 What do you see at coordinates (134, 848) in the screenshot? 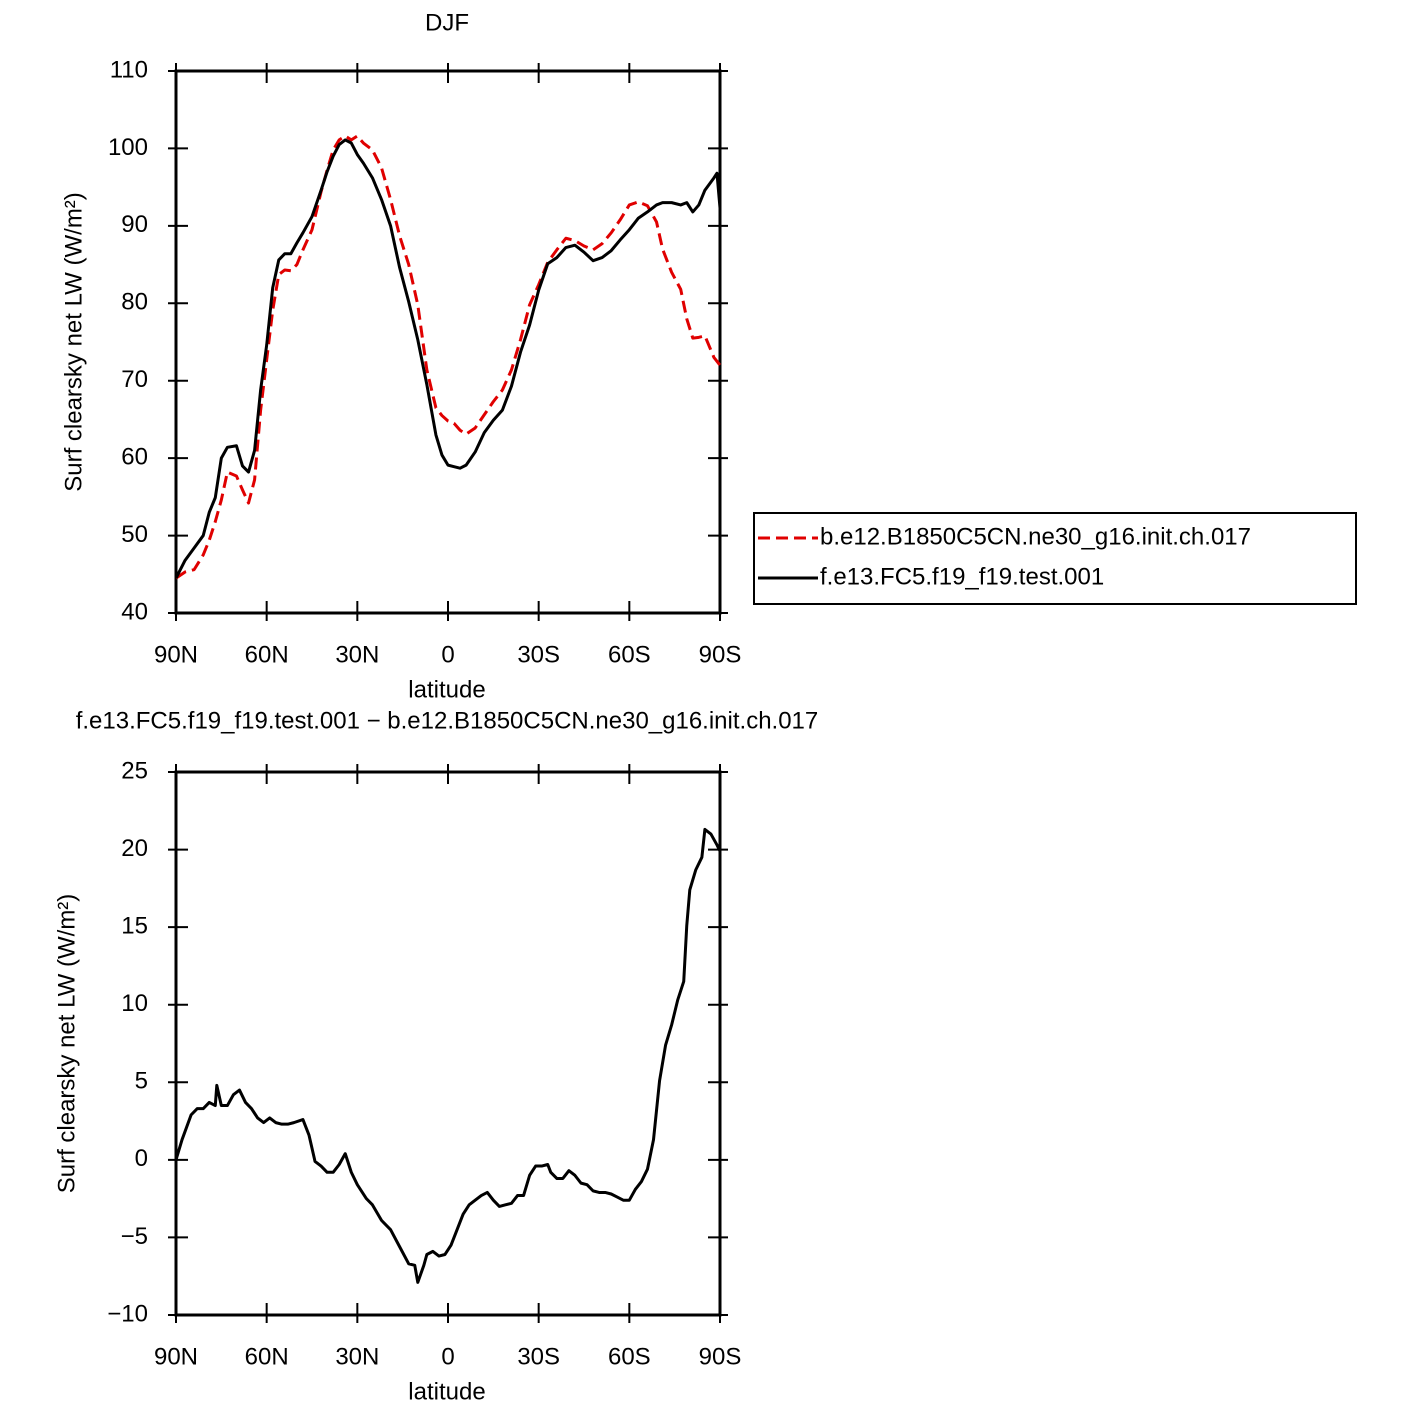
I see `y-tick-label: 20` at bounding box center [134, 848].